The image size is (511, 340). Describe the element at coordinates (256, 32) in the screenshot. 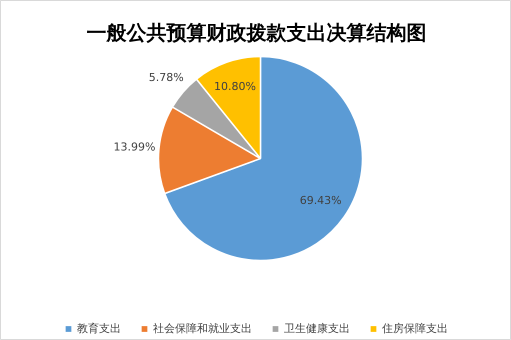

I see `chart-title: 一般公共预算财政拨款支出决算结构图` at that location.